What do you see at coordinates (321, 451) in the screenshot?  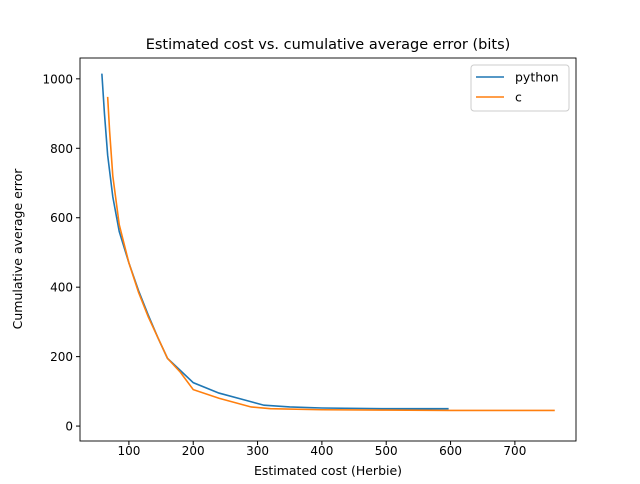 I see `x-tick-label: 400` at bounding box center [321, 451].